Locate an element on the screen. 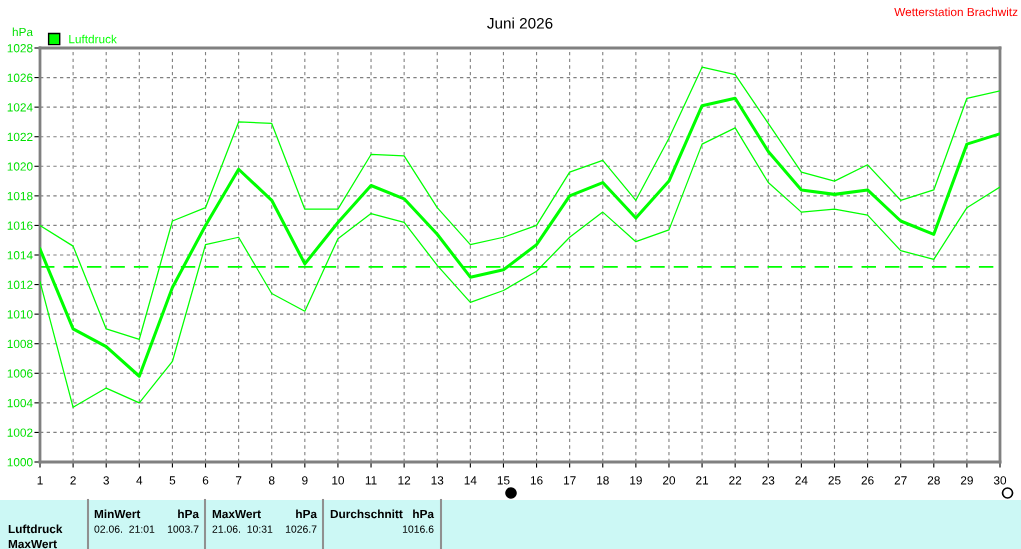 This screenshot has width=1021, height=549. text: Luftdruck is located at coordinates (35, 529).